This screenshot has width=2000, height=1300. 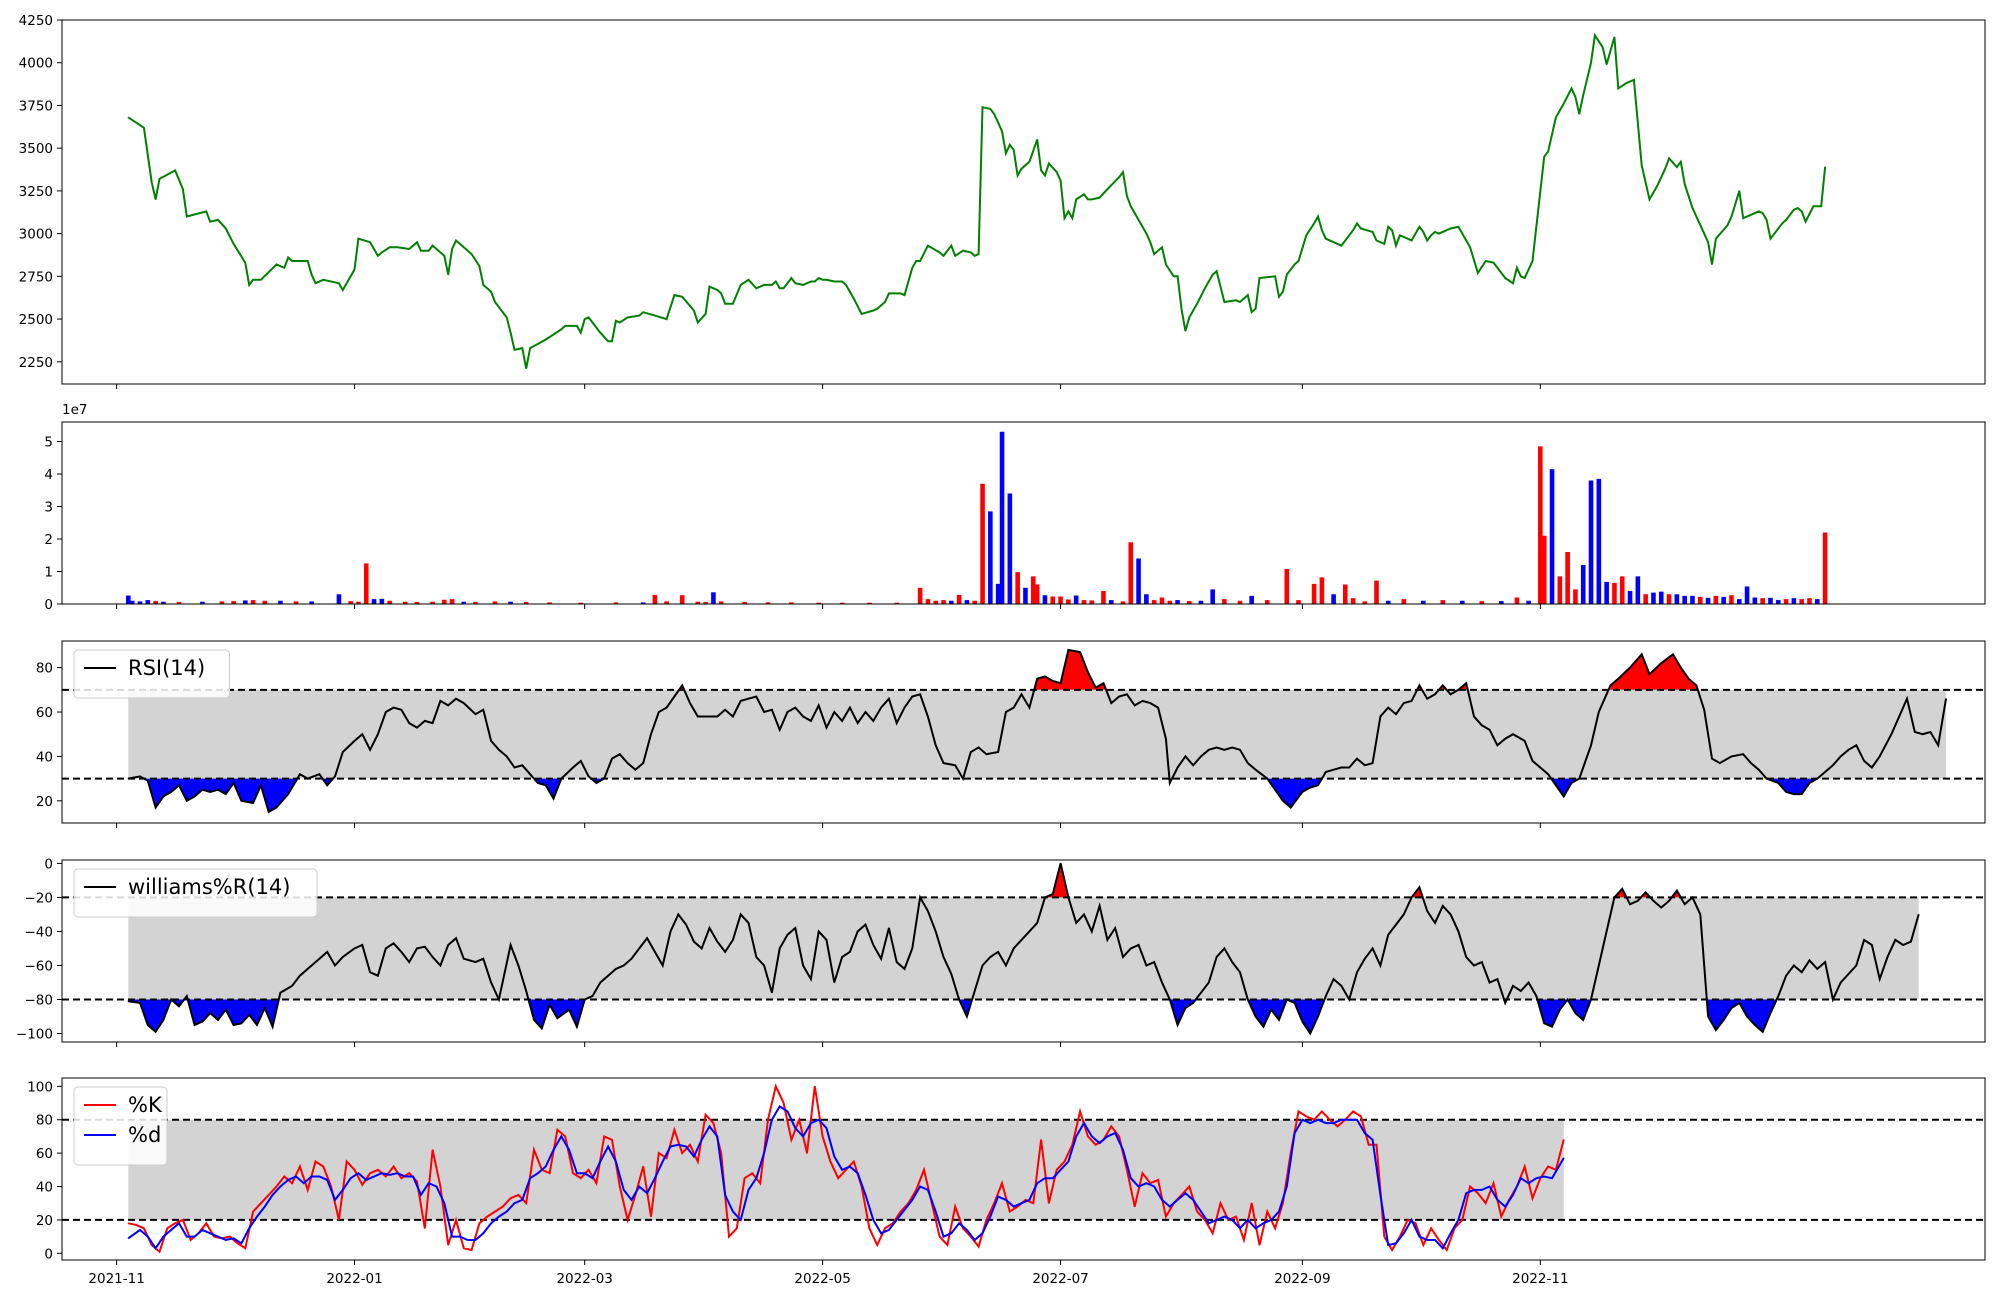 What do you see at coordinates (1023, 731) in the screenshot?
I see `plot-area` at bounding box center [1023, 731].